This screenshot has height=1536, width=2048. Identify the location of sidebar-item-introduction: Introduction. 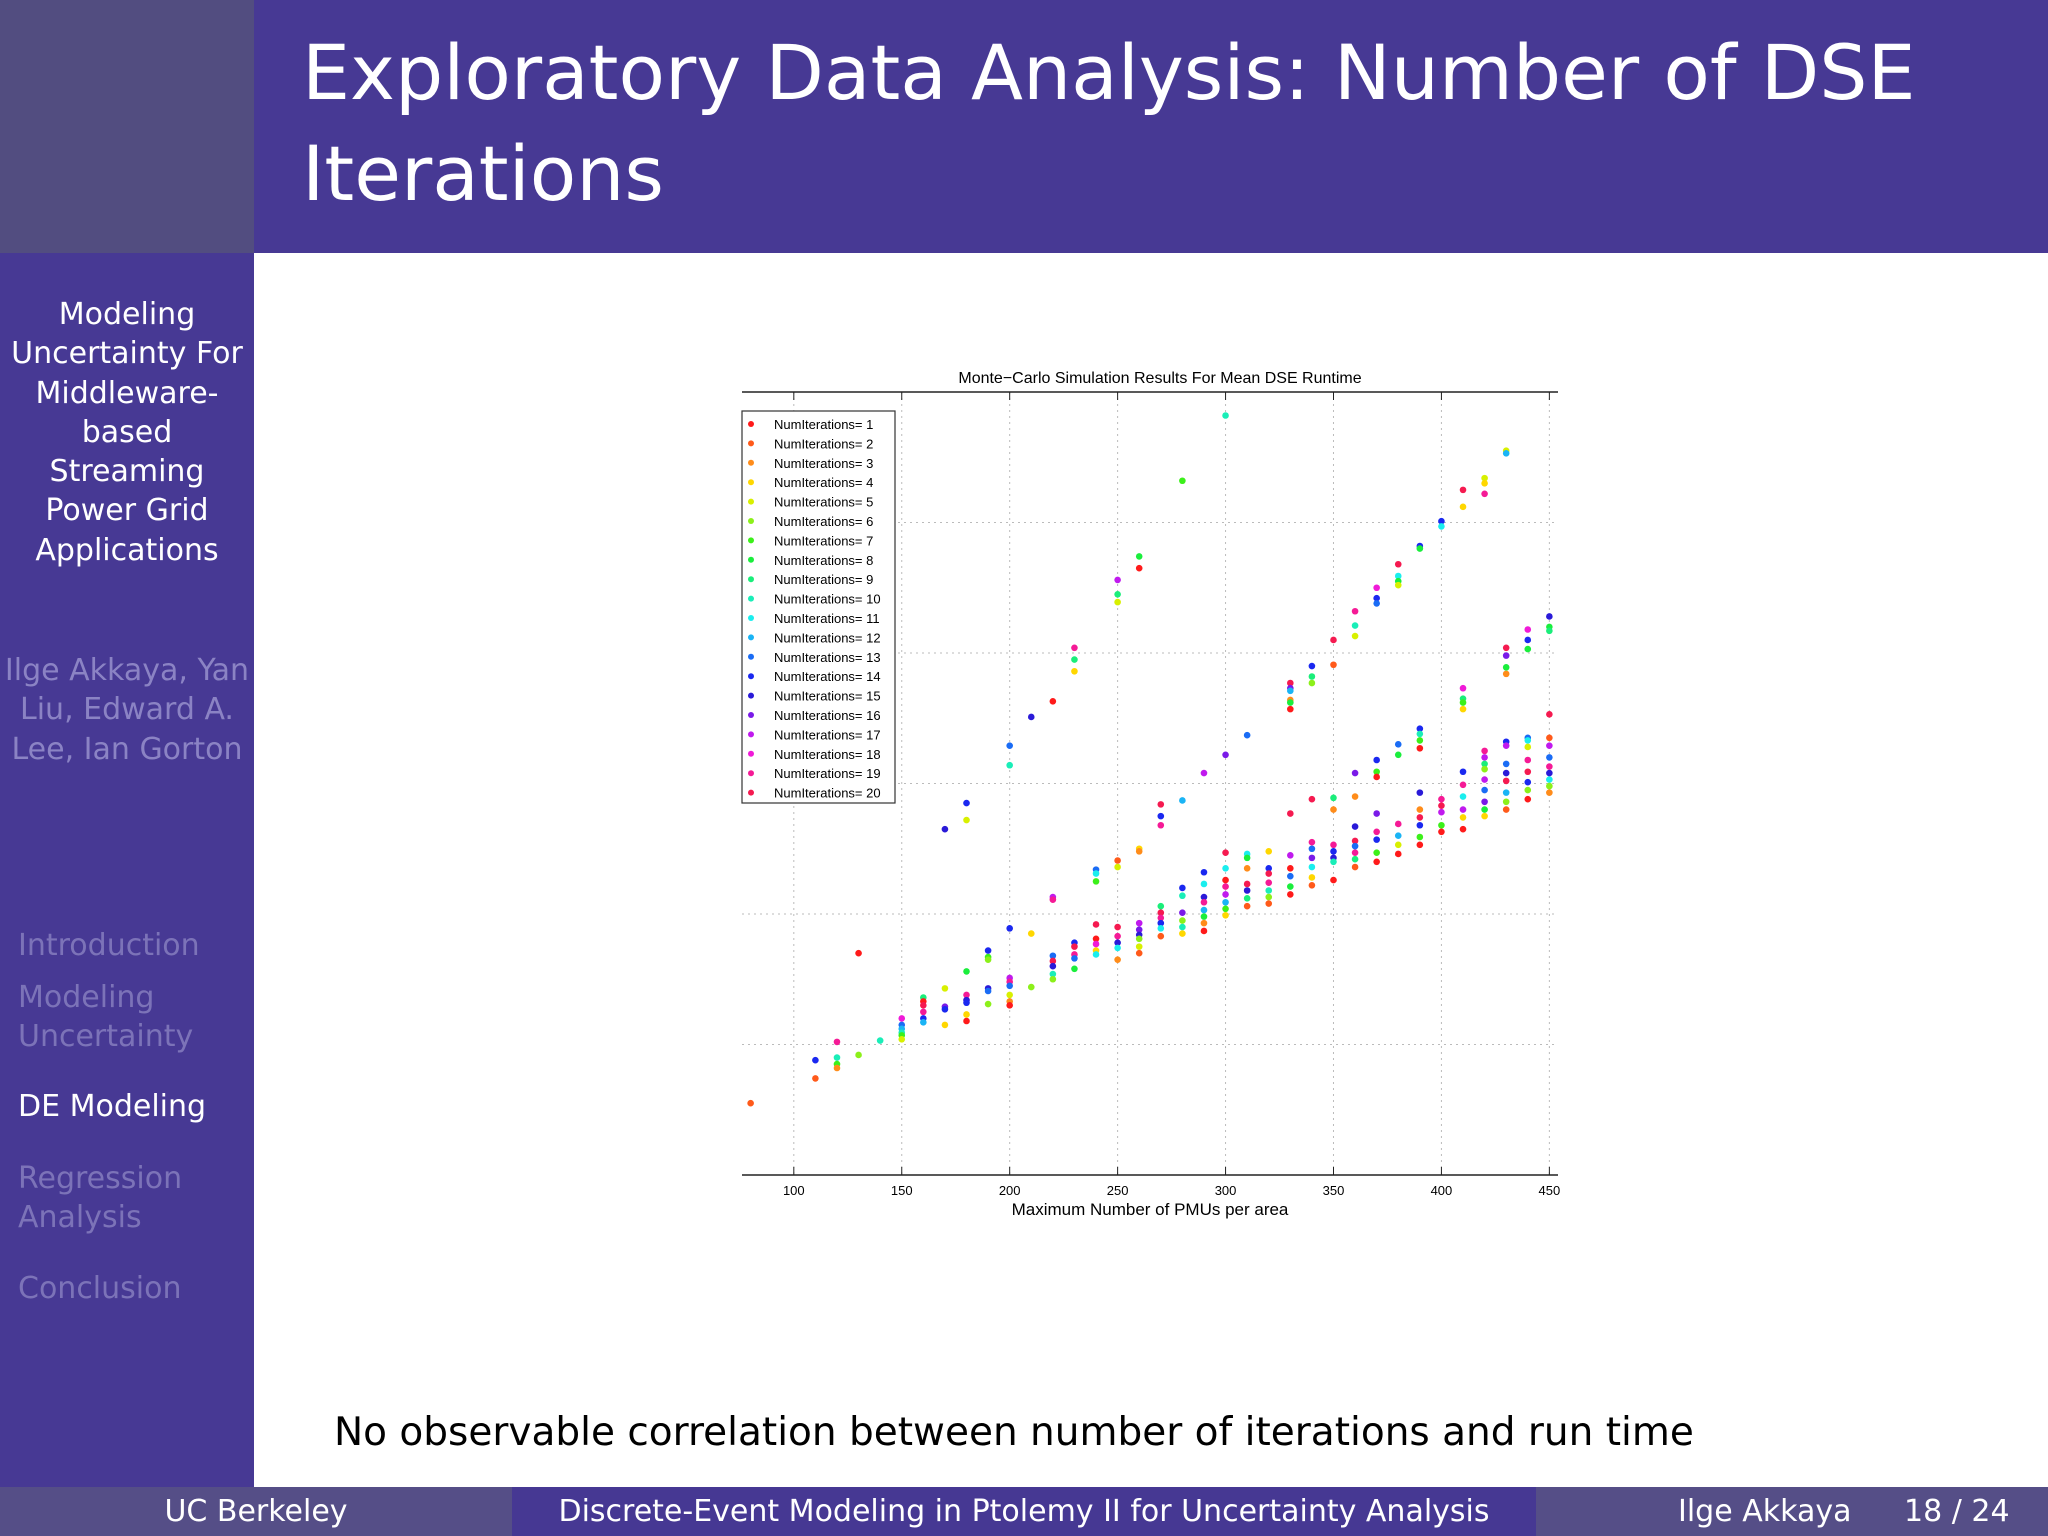
(109, 945).